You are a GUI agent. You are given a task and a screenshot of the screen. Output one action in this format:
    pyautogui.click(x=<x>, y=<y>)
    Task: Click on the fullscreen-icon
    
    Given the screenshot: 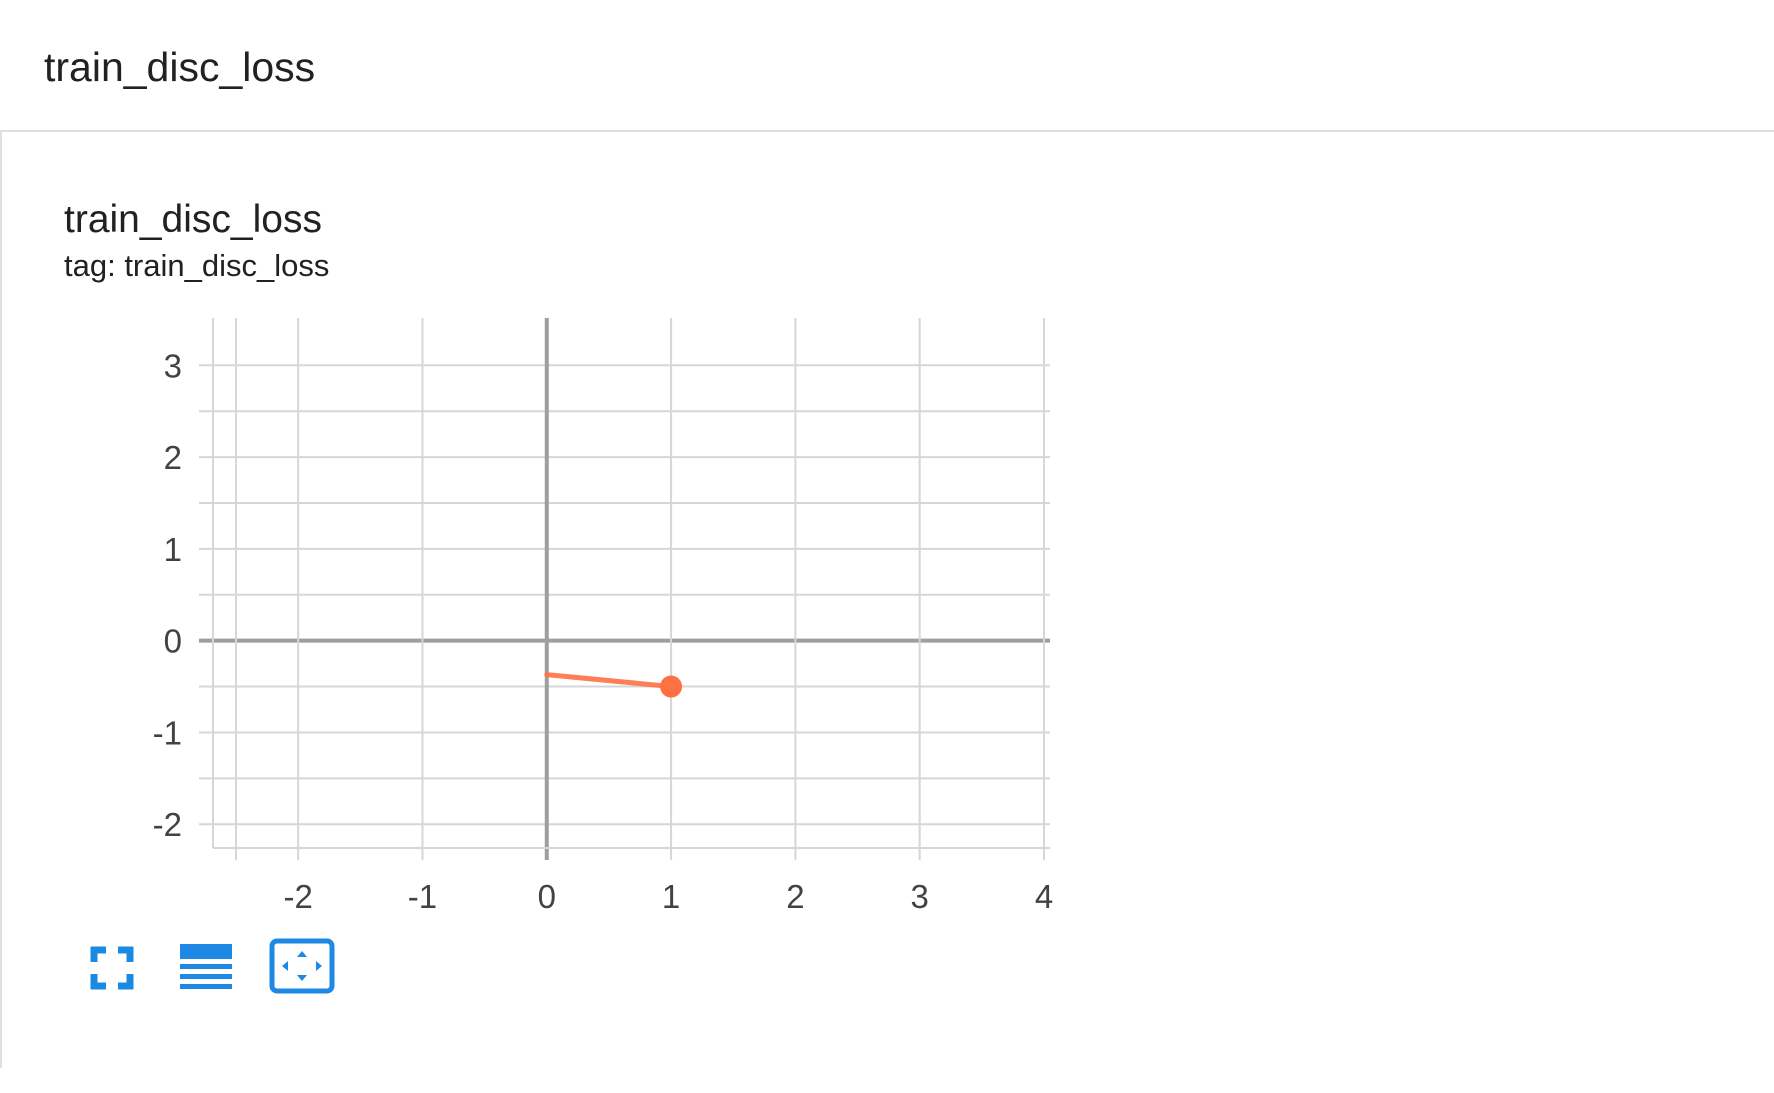 What is the action you would take?
    pyautogui.click(x=112, y=968)
    